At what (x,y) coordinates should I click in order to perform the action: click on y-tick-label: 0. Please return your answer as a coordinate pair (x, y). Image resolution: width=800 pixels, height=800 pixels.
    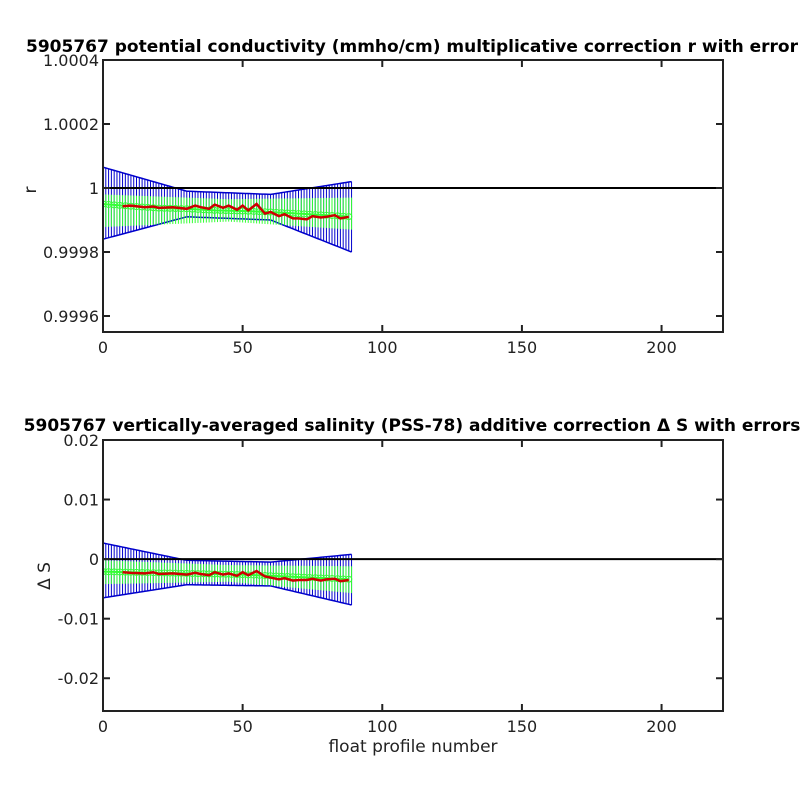
    Looking at the image, I should click on (94, 559).